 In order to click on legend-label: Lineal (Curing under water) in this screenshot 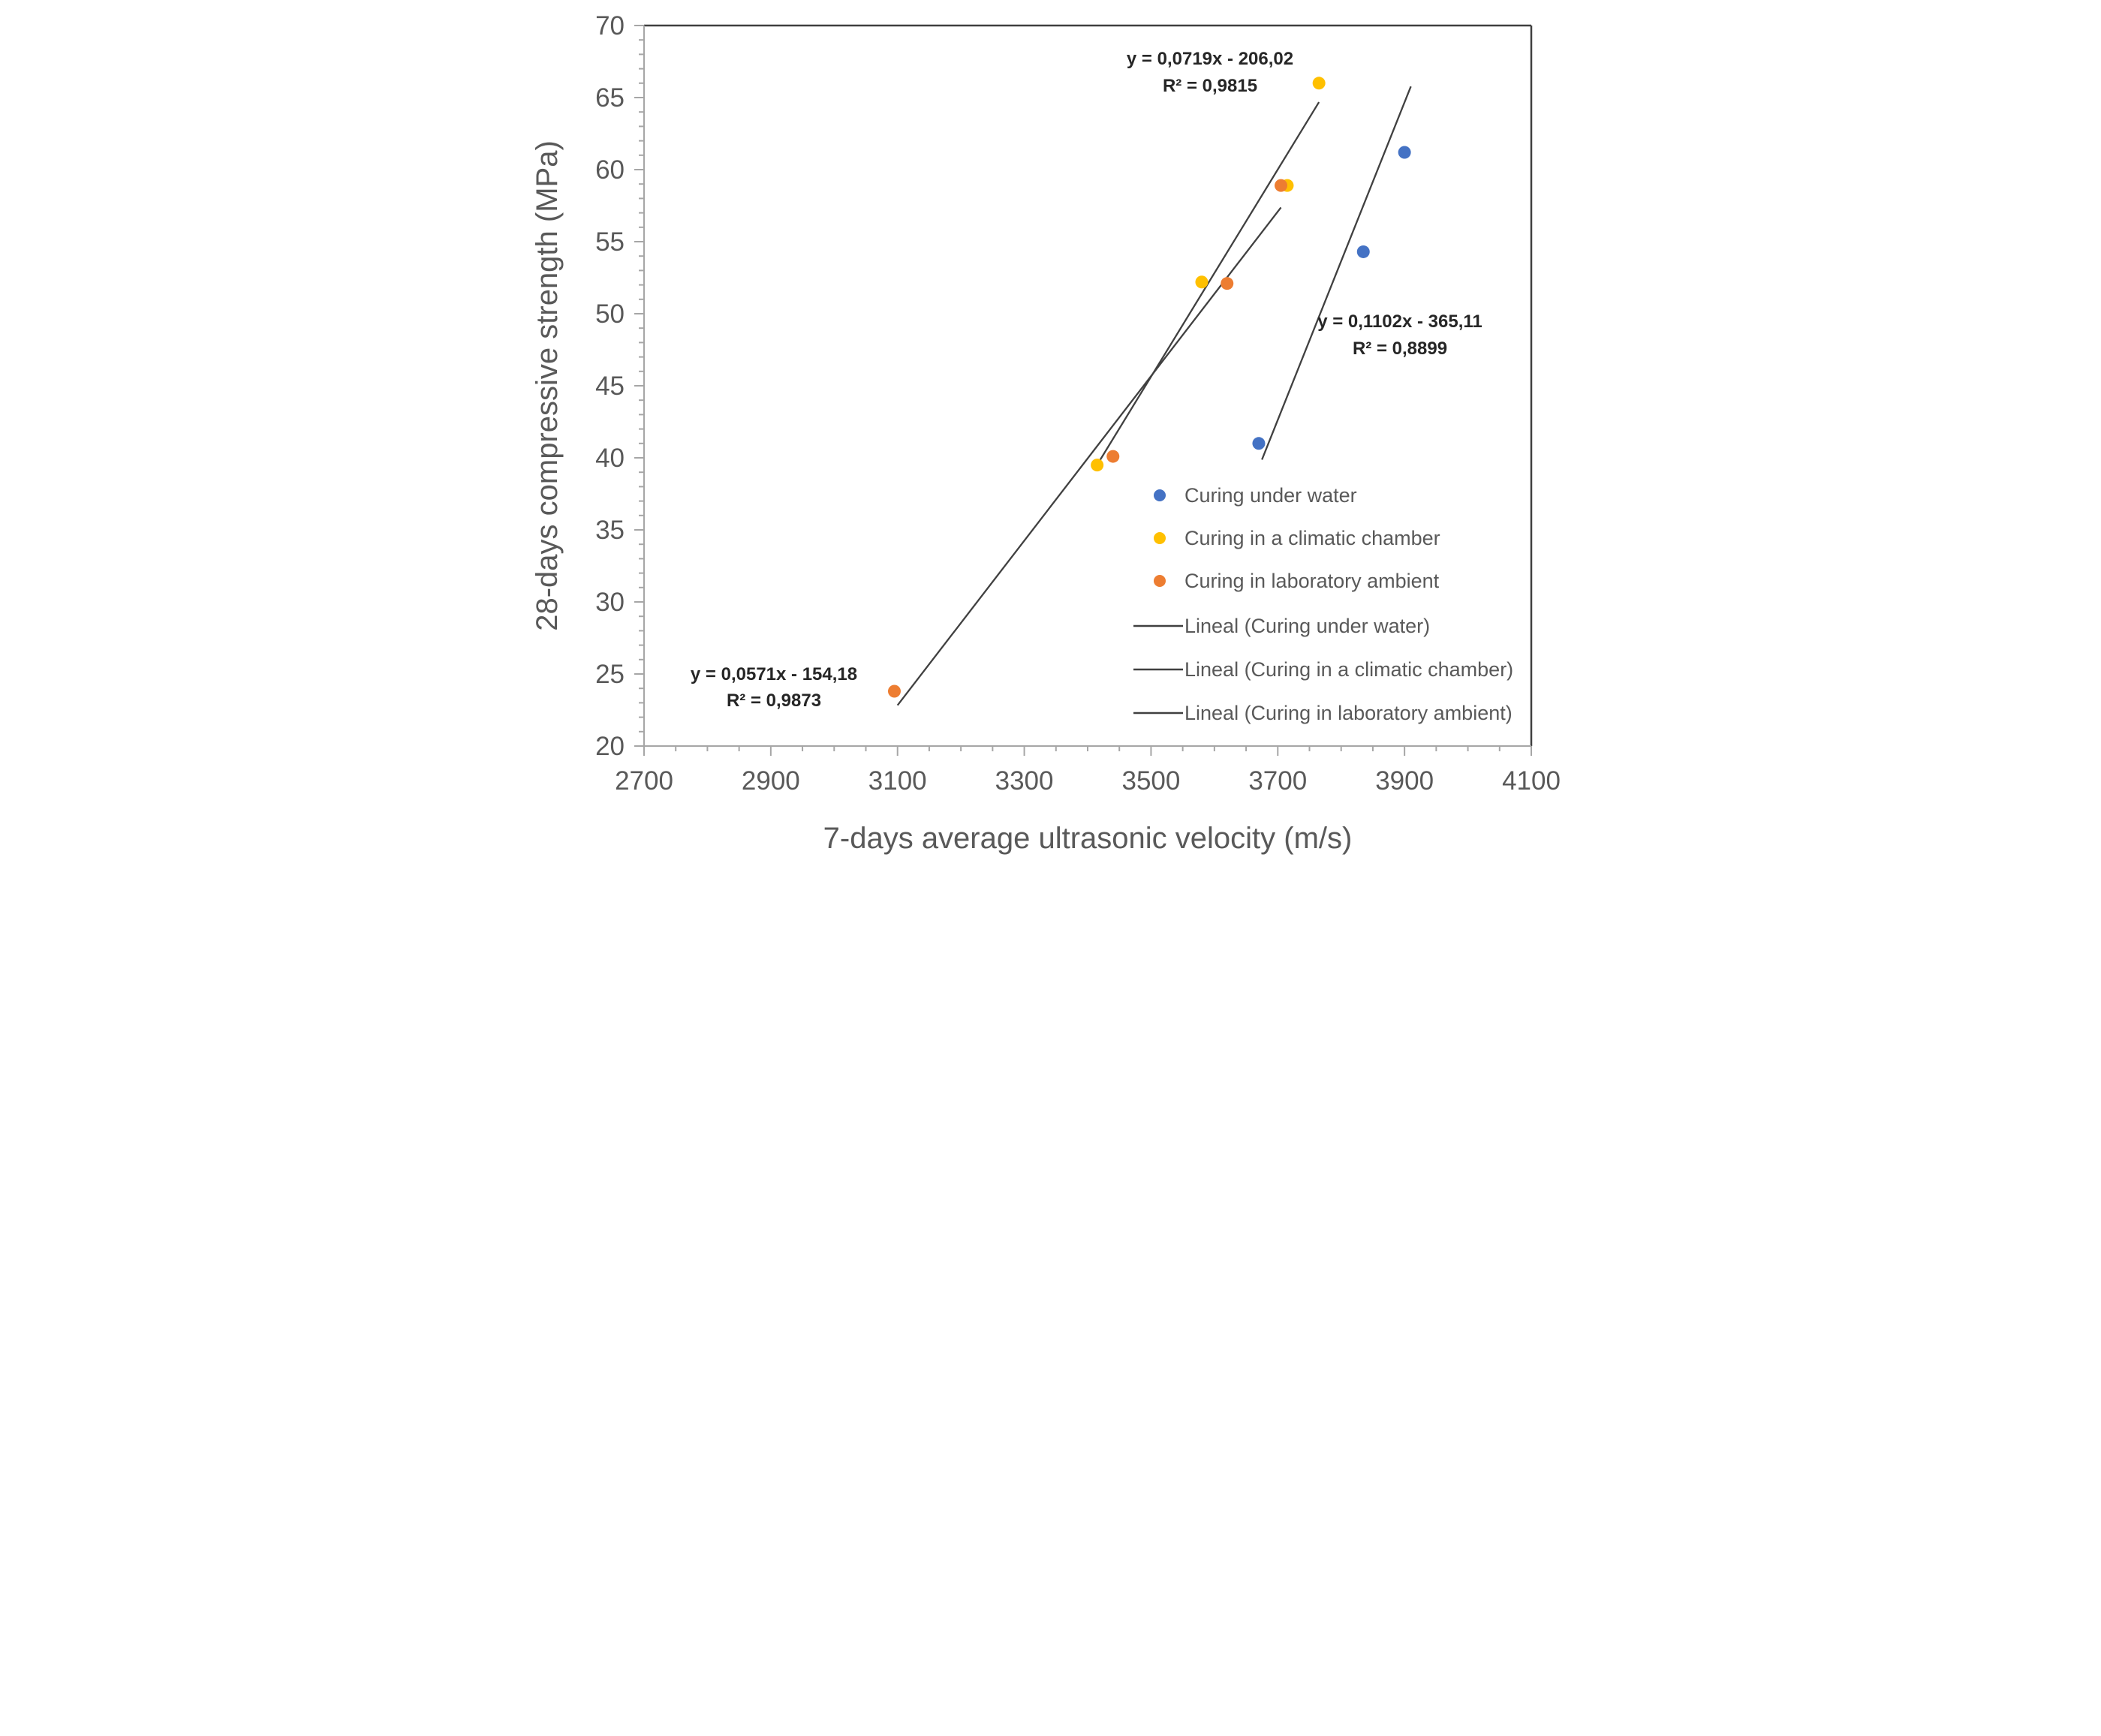, I will do `click(1307, 626)`.